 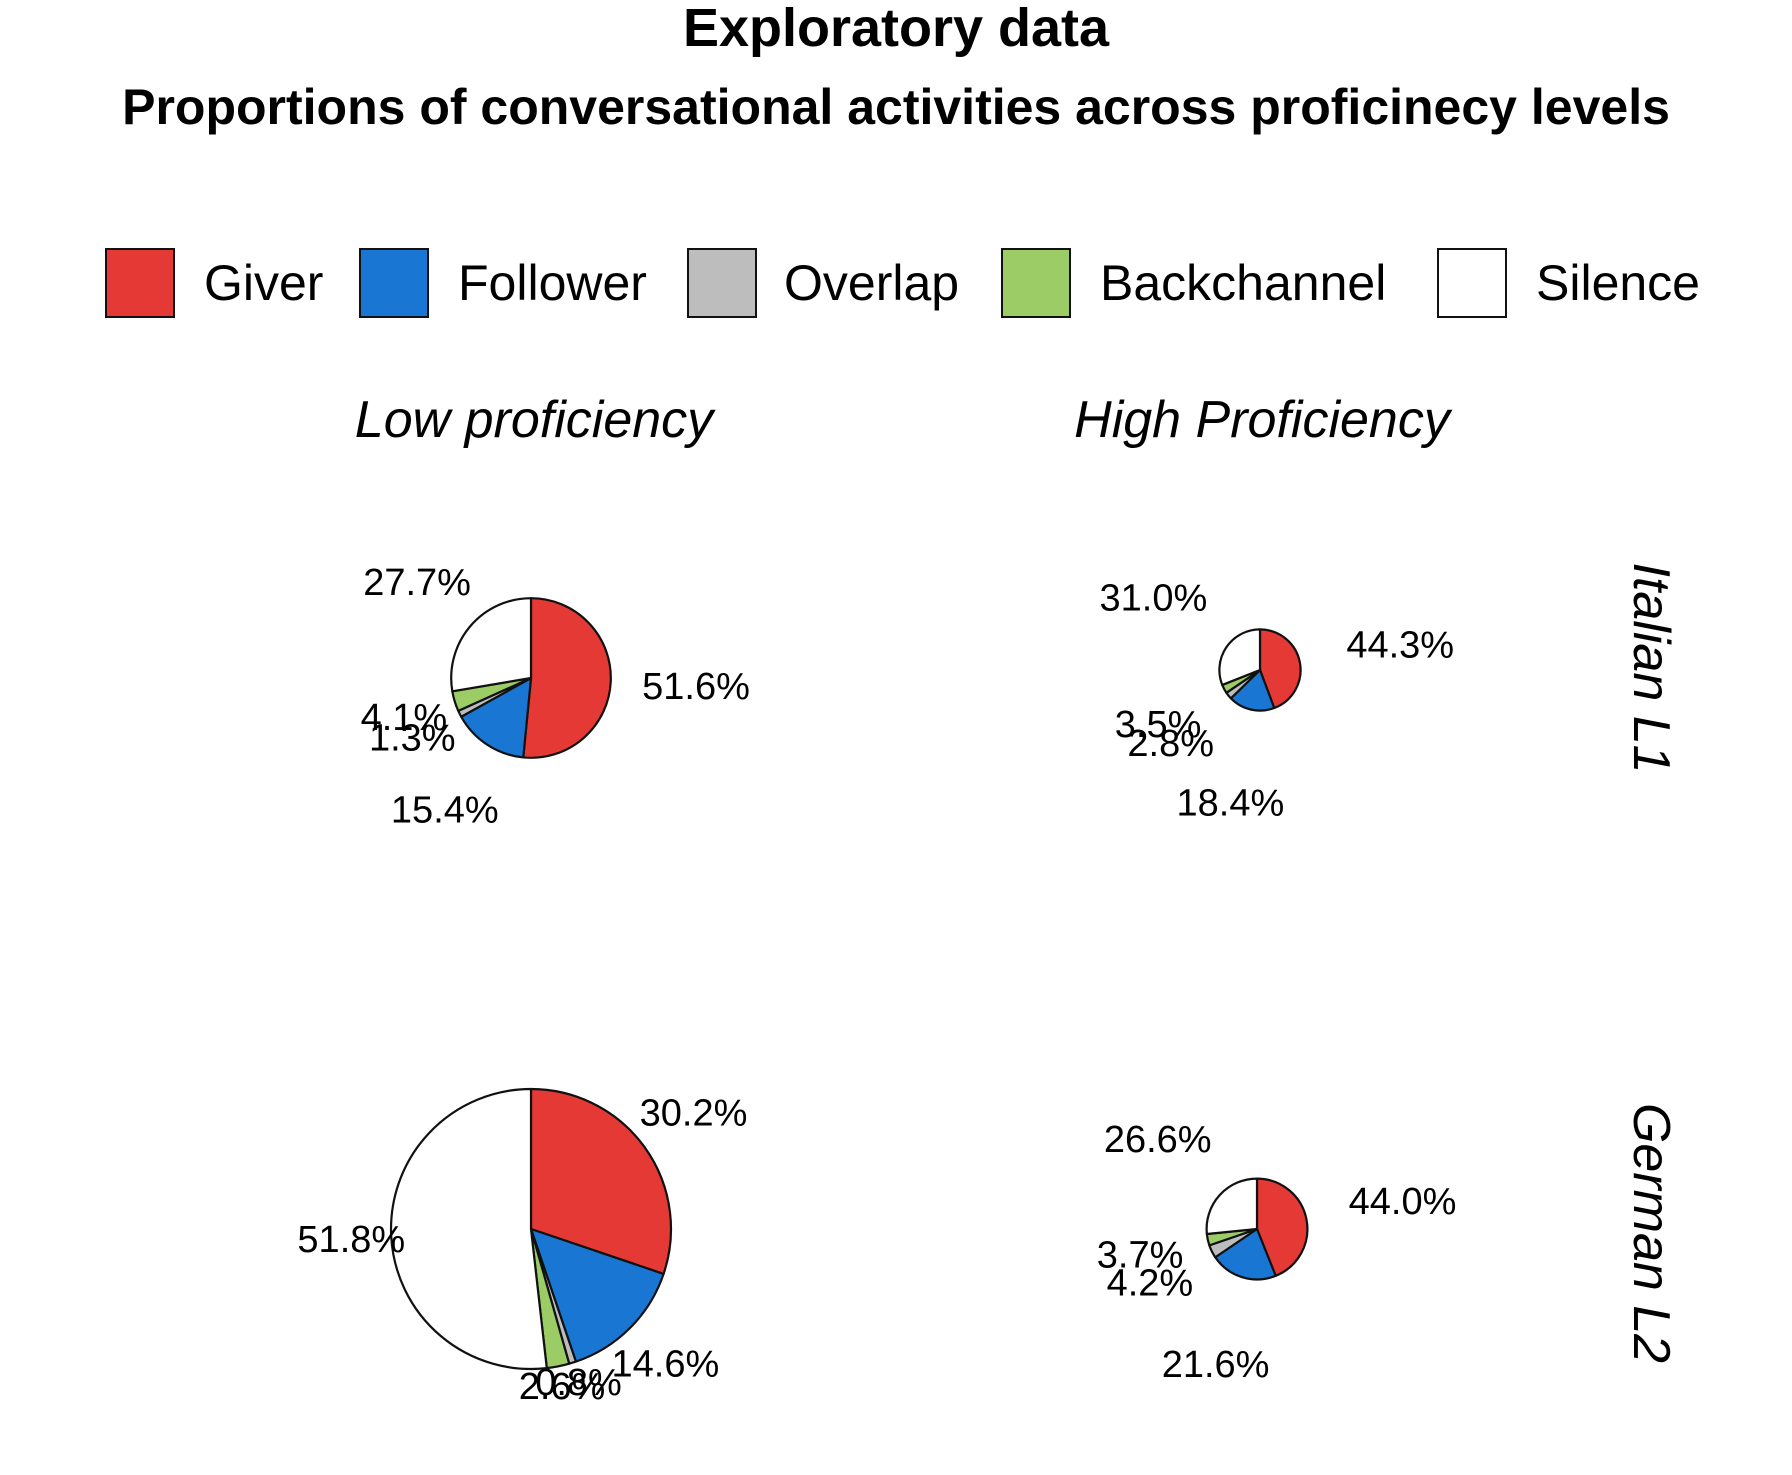 What do you see at coordinates (1263, 420) in the screenshot?
I see `column-label-high: High Proficiency` at bounding box center [1263, 420].